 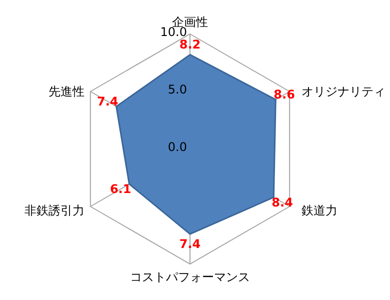 What do you see at coordinates (282, 202) in the screenshot?
I see `data-label: 8.4` at bounding box center [282, 202].